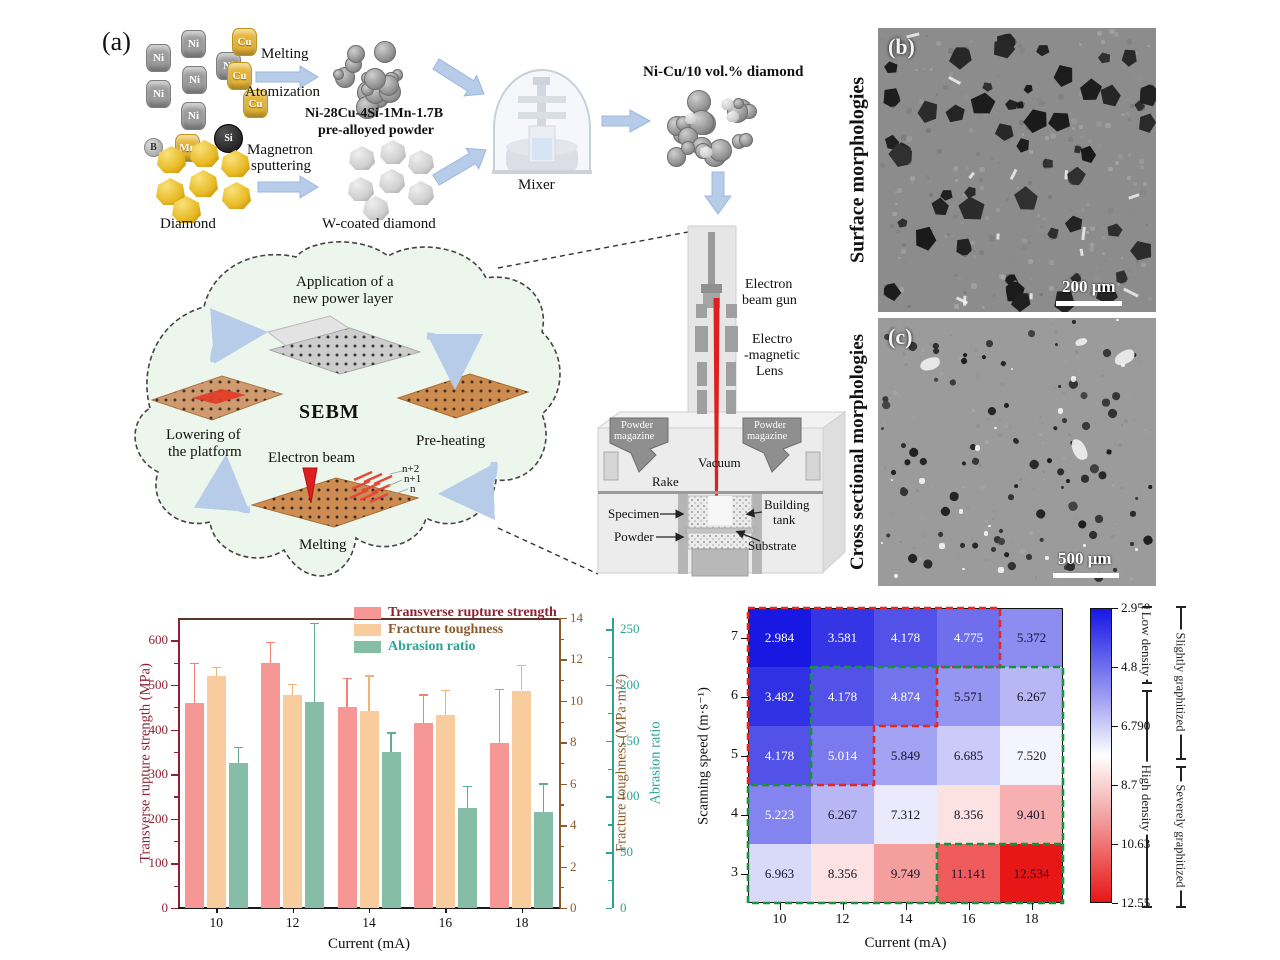 This screenshot has width=1280, height=960. I want to click on layer-n: n, so click(413, 489).